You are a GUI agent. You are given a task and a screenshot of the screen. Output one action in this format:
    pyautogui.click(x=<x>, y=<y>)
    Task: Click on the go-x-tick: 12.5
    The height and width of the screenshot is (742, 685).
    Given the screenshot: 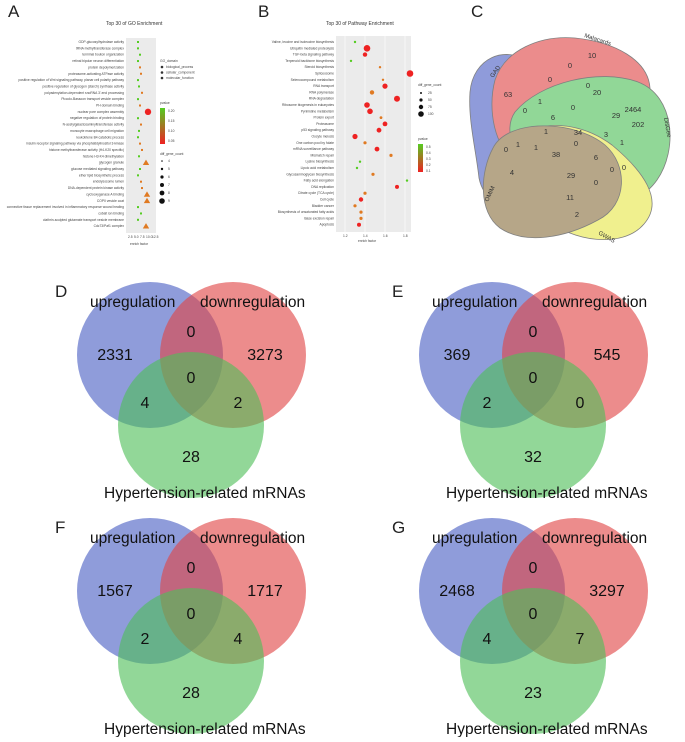 What is the action you would take?
    pyautogui.click(x=155, y=237)
    